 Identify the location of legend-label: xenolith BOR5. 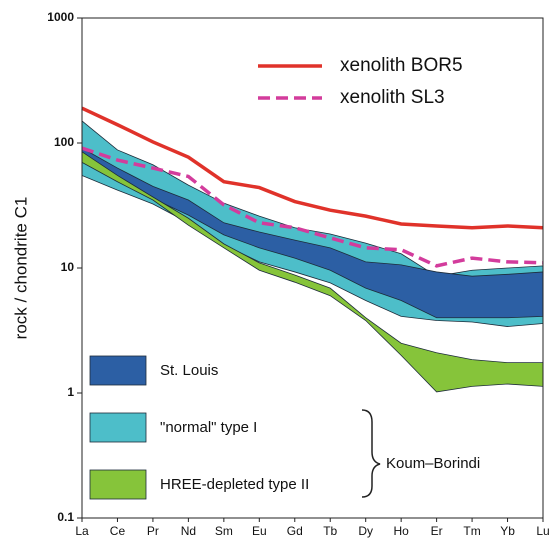
(401, 65).